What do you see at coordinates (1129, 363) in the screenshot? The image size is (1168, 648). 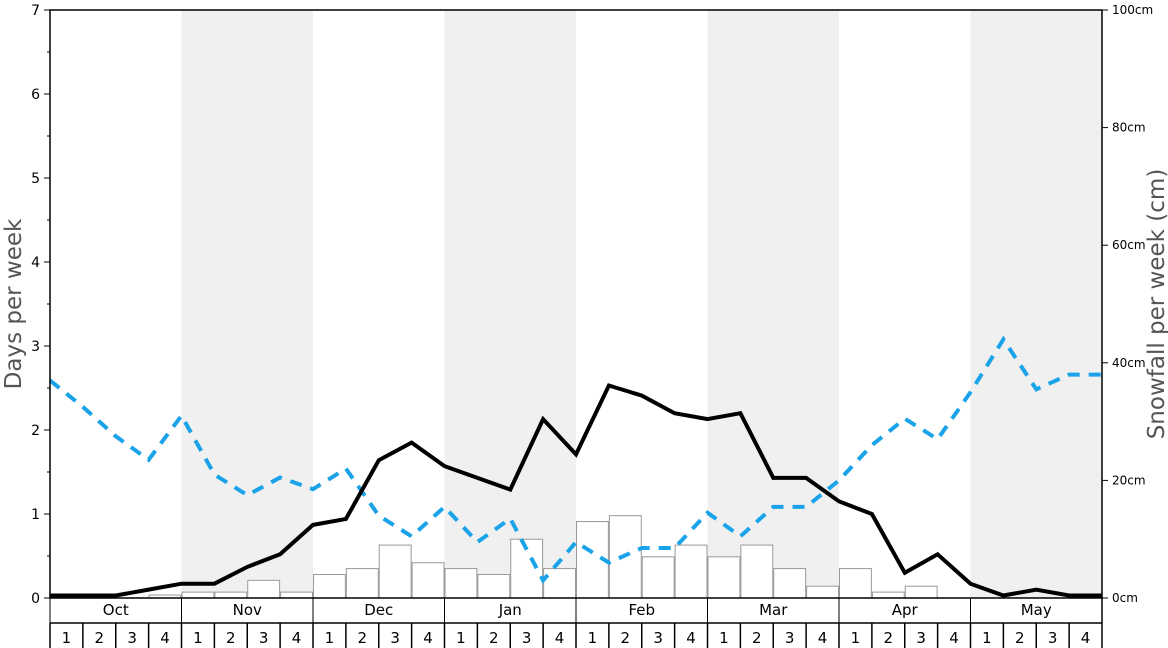 I see `right-tick-label: 40cm` at bounding box center [1129, 363].